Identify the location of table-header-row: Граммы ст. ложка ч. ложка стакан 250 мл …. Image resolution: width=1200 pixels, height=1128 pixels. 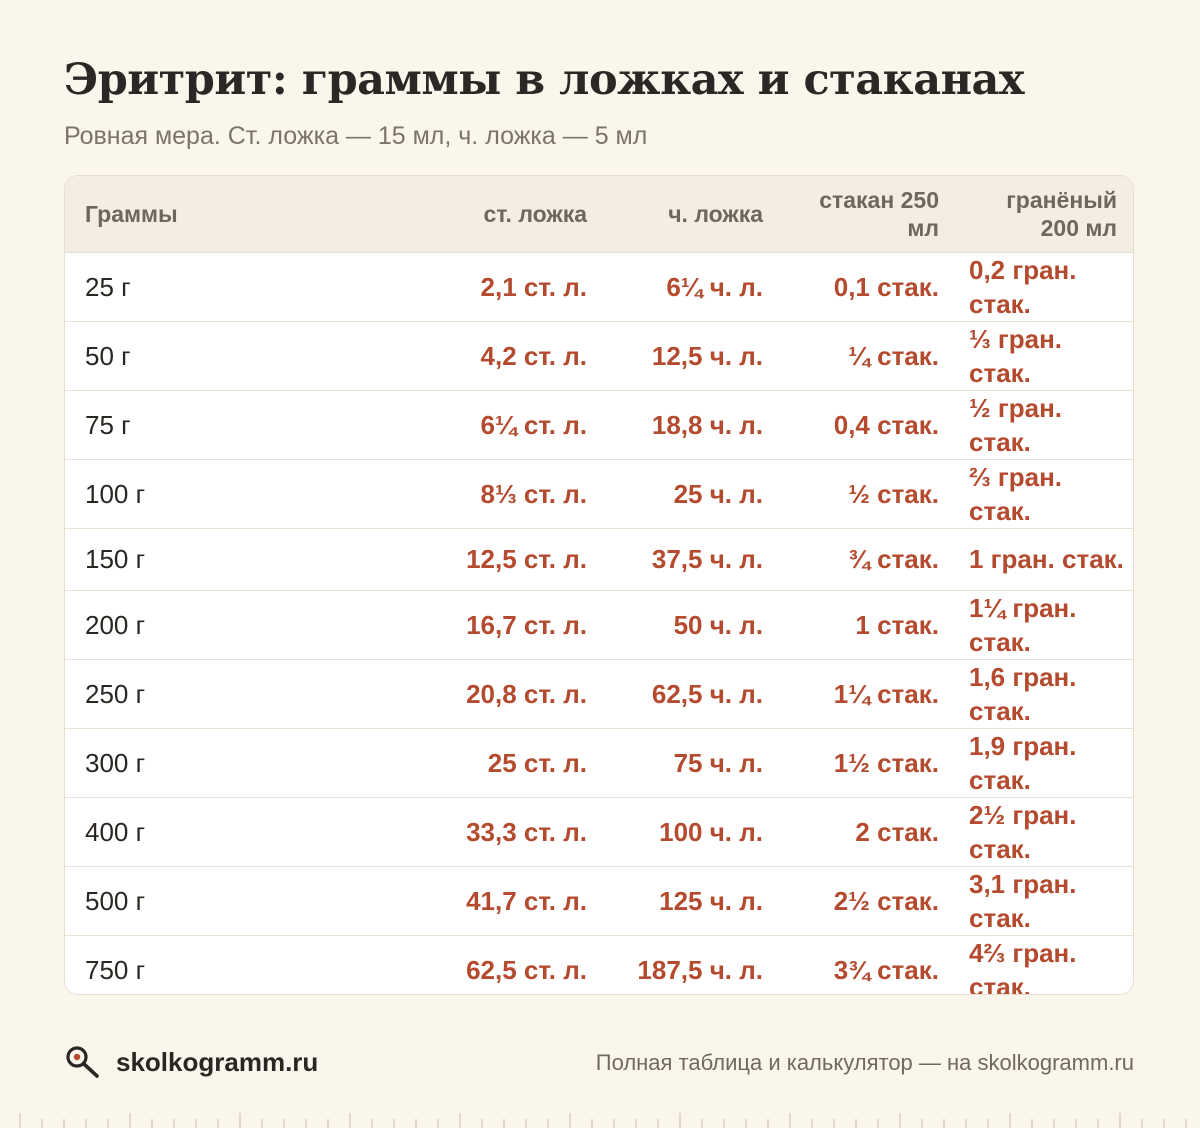
(599, 214).